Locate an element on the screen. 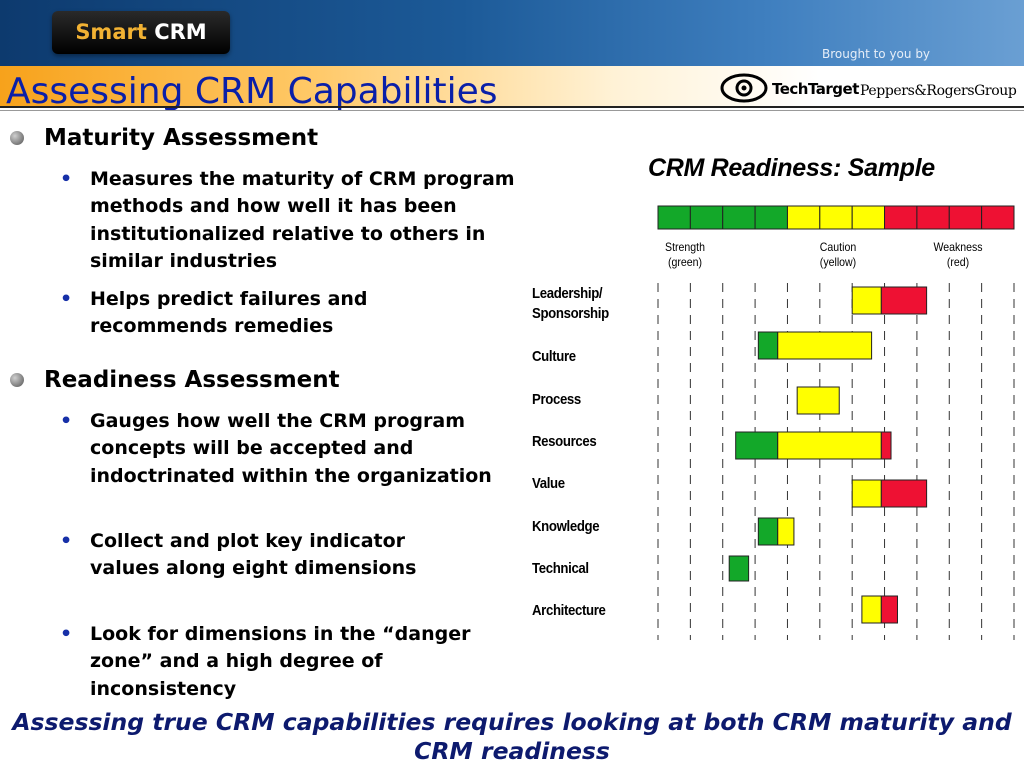  legend-label-yellow: Caution (yellow) is located at coordinates (838, 255).